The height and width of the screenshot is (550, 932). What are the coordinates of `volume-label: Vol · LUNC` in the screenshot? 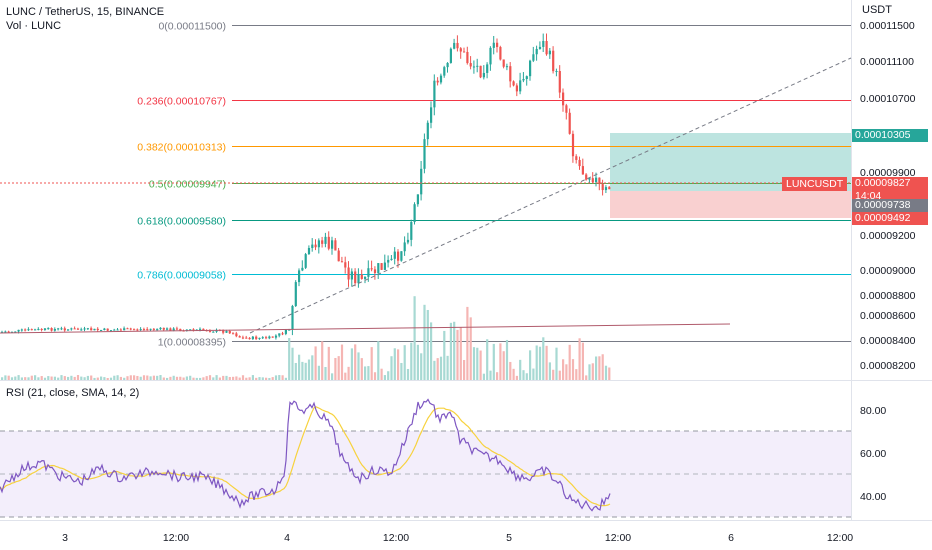 It's located at (34, 26).